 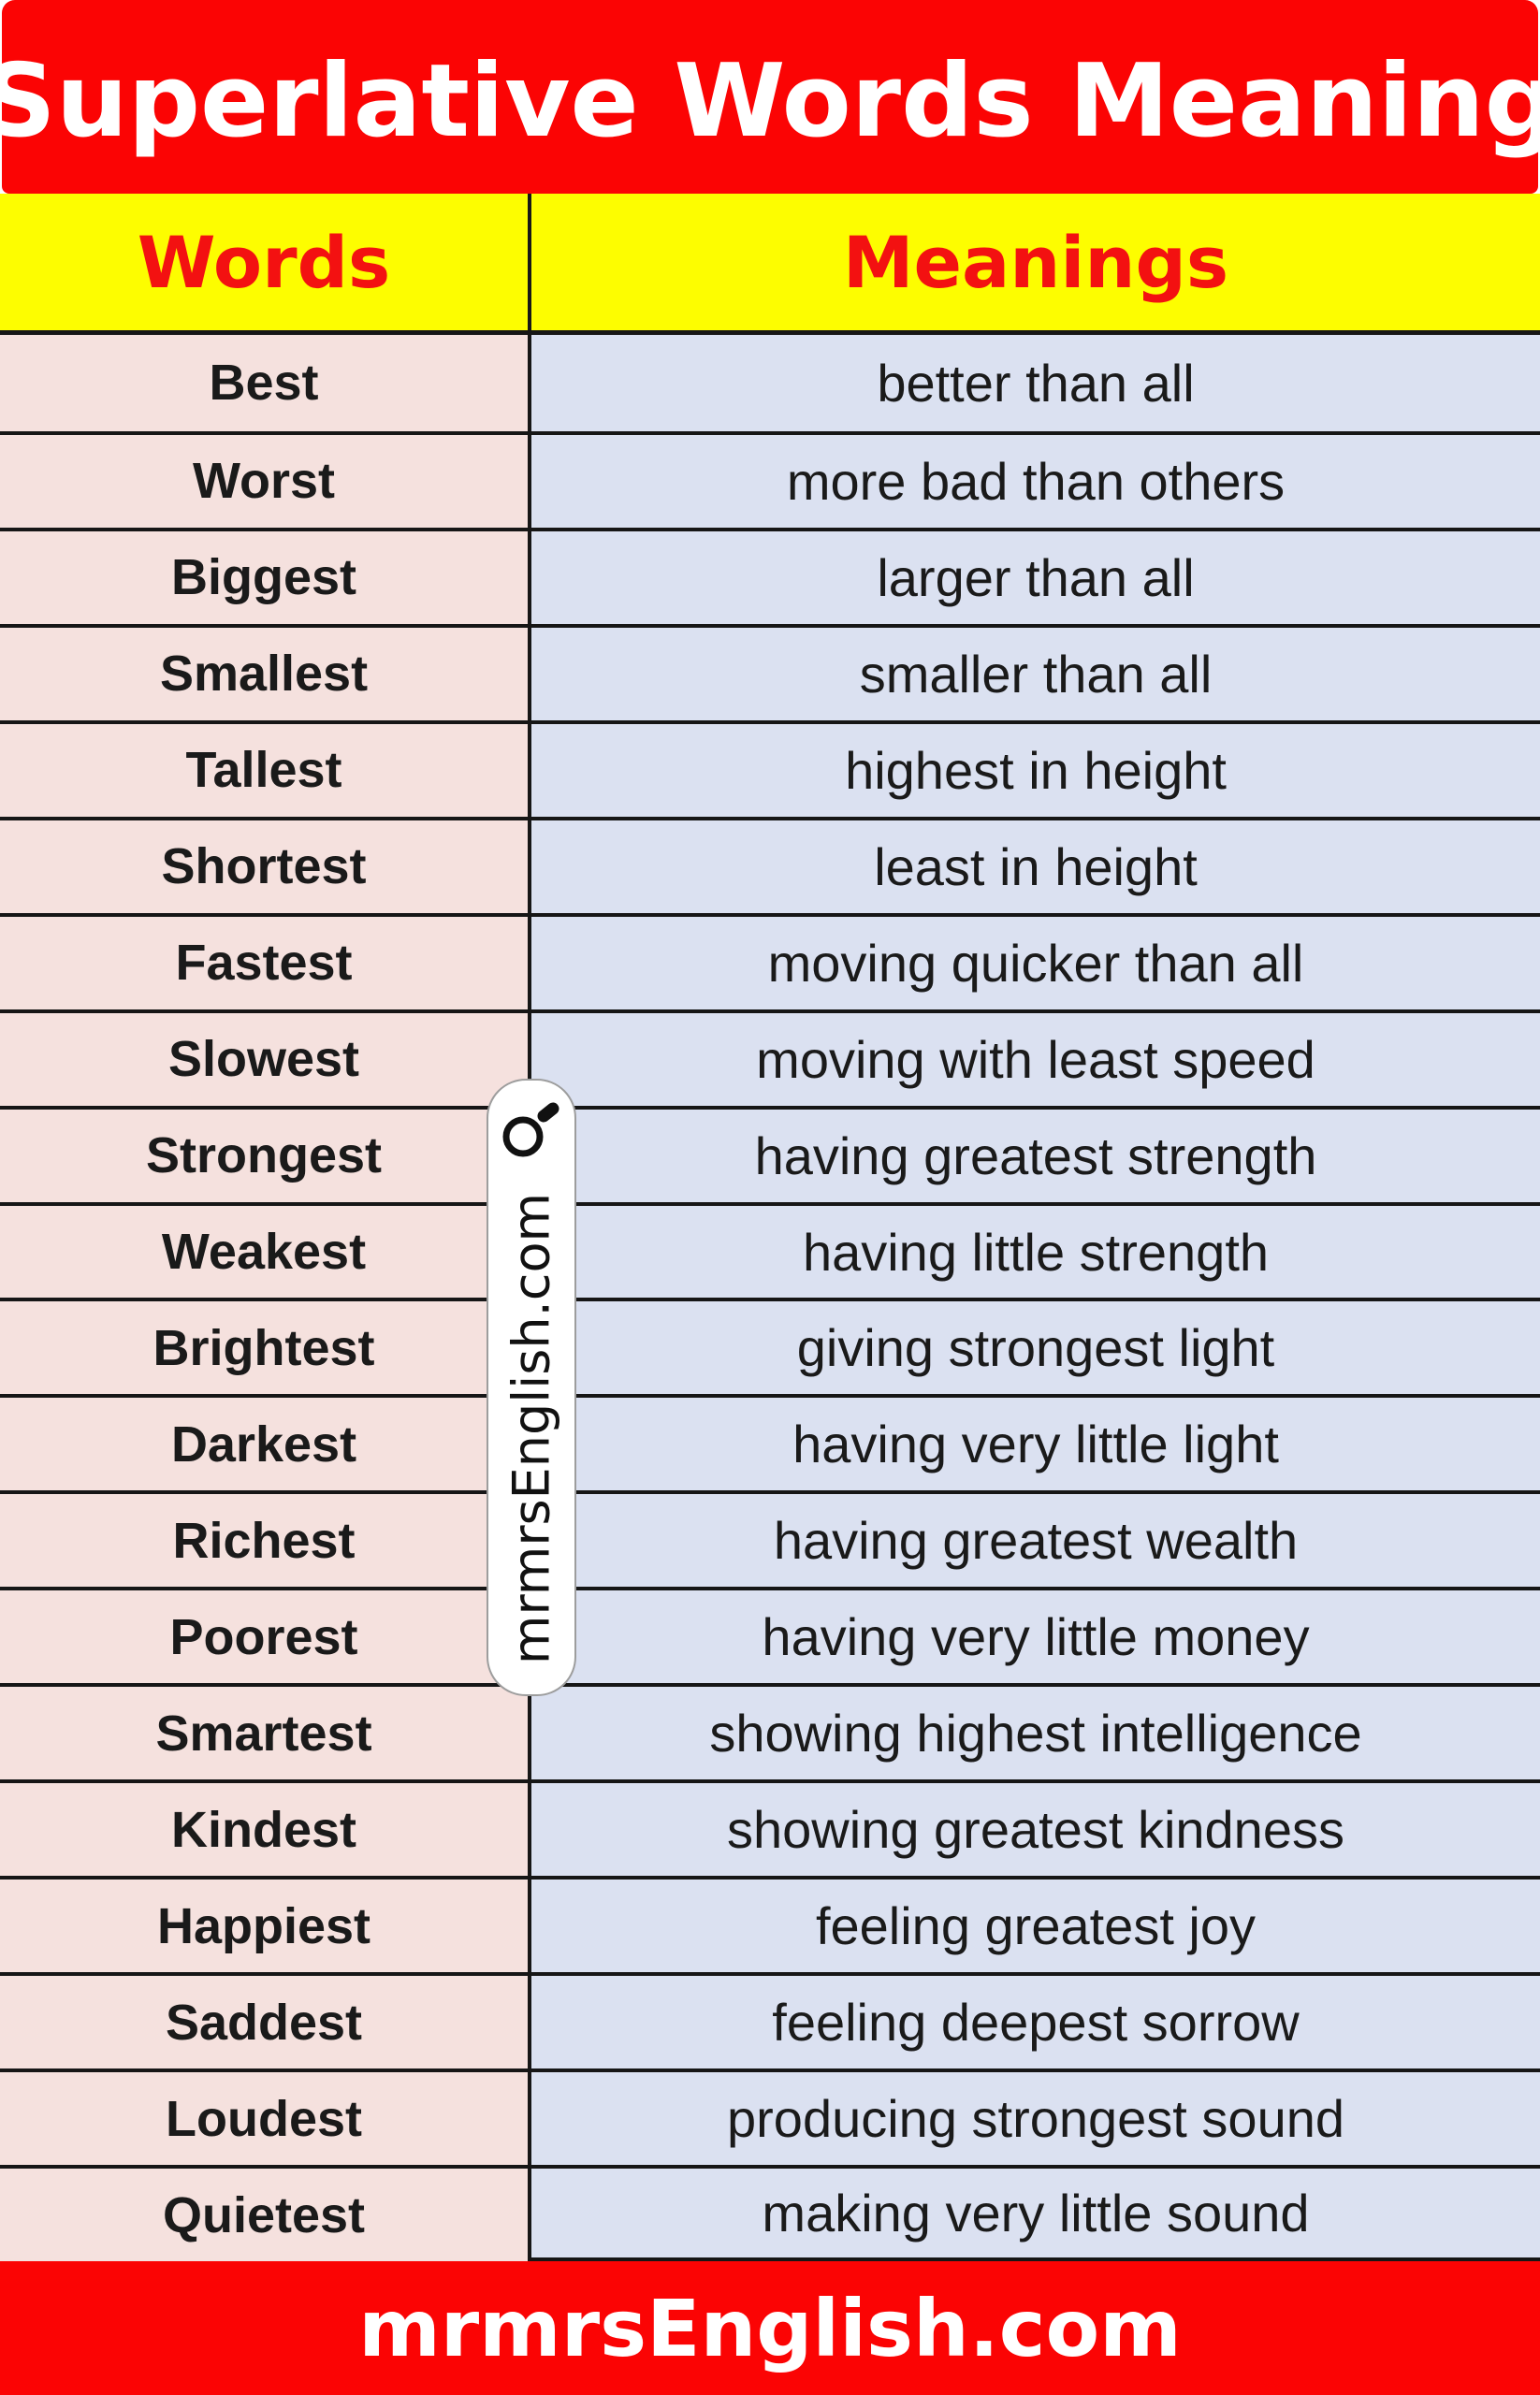 I want to click on table-row: Loudest producing strongest sound, so click(x=770, y=2117).